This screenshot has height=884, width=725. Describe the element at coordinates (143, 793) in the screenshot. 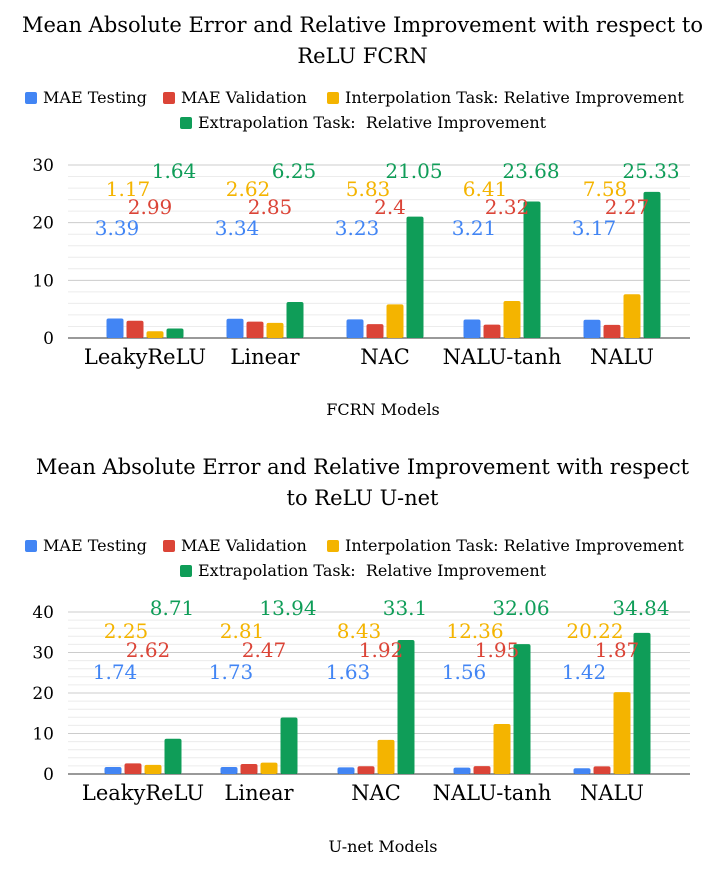

I see `x-tick-label: LeakyReLU` at that location.